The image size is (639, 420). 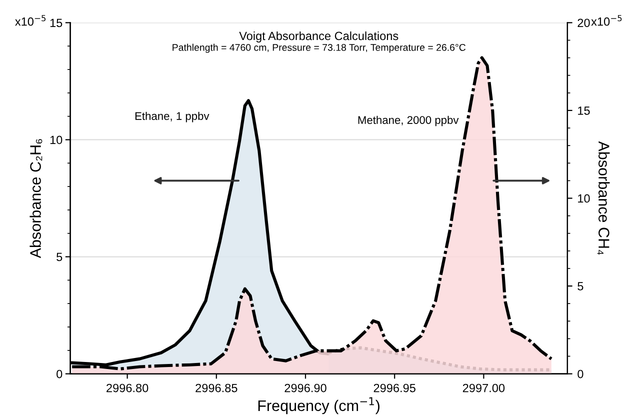 I want to click on x-axis-title: Frequency (cm$^{−1}$), so click(x=319, y=405).